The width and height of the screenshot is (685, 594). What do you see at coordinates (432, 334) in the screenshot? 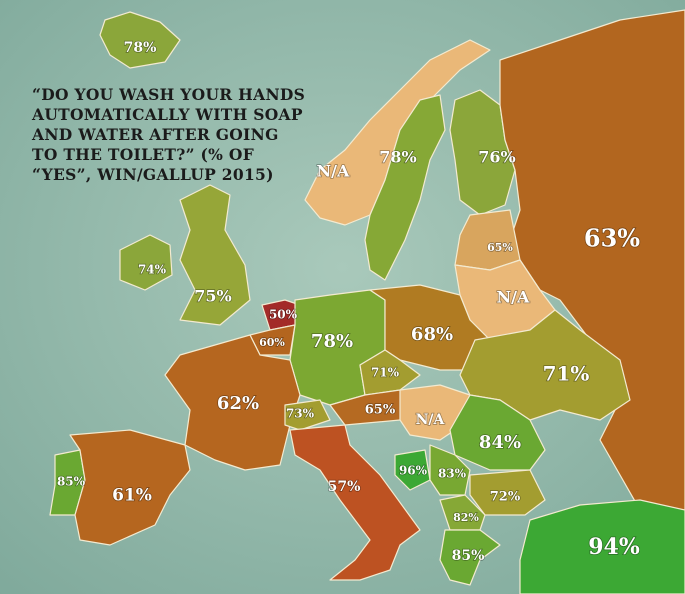
I see `country-label: 68%` at bounding box center [432, 334].